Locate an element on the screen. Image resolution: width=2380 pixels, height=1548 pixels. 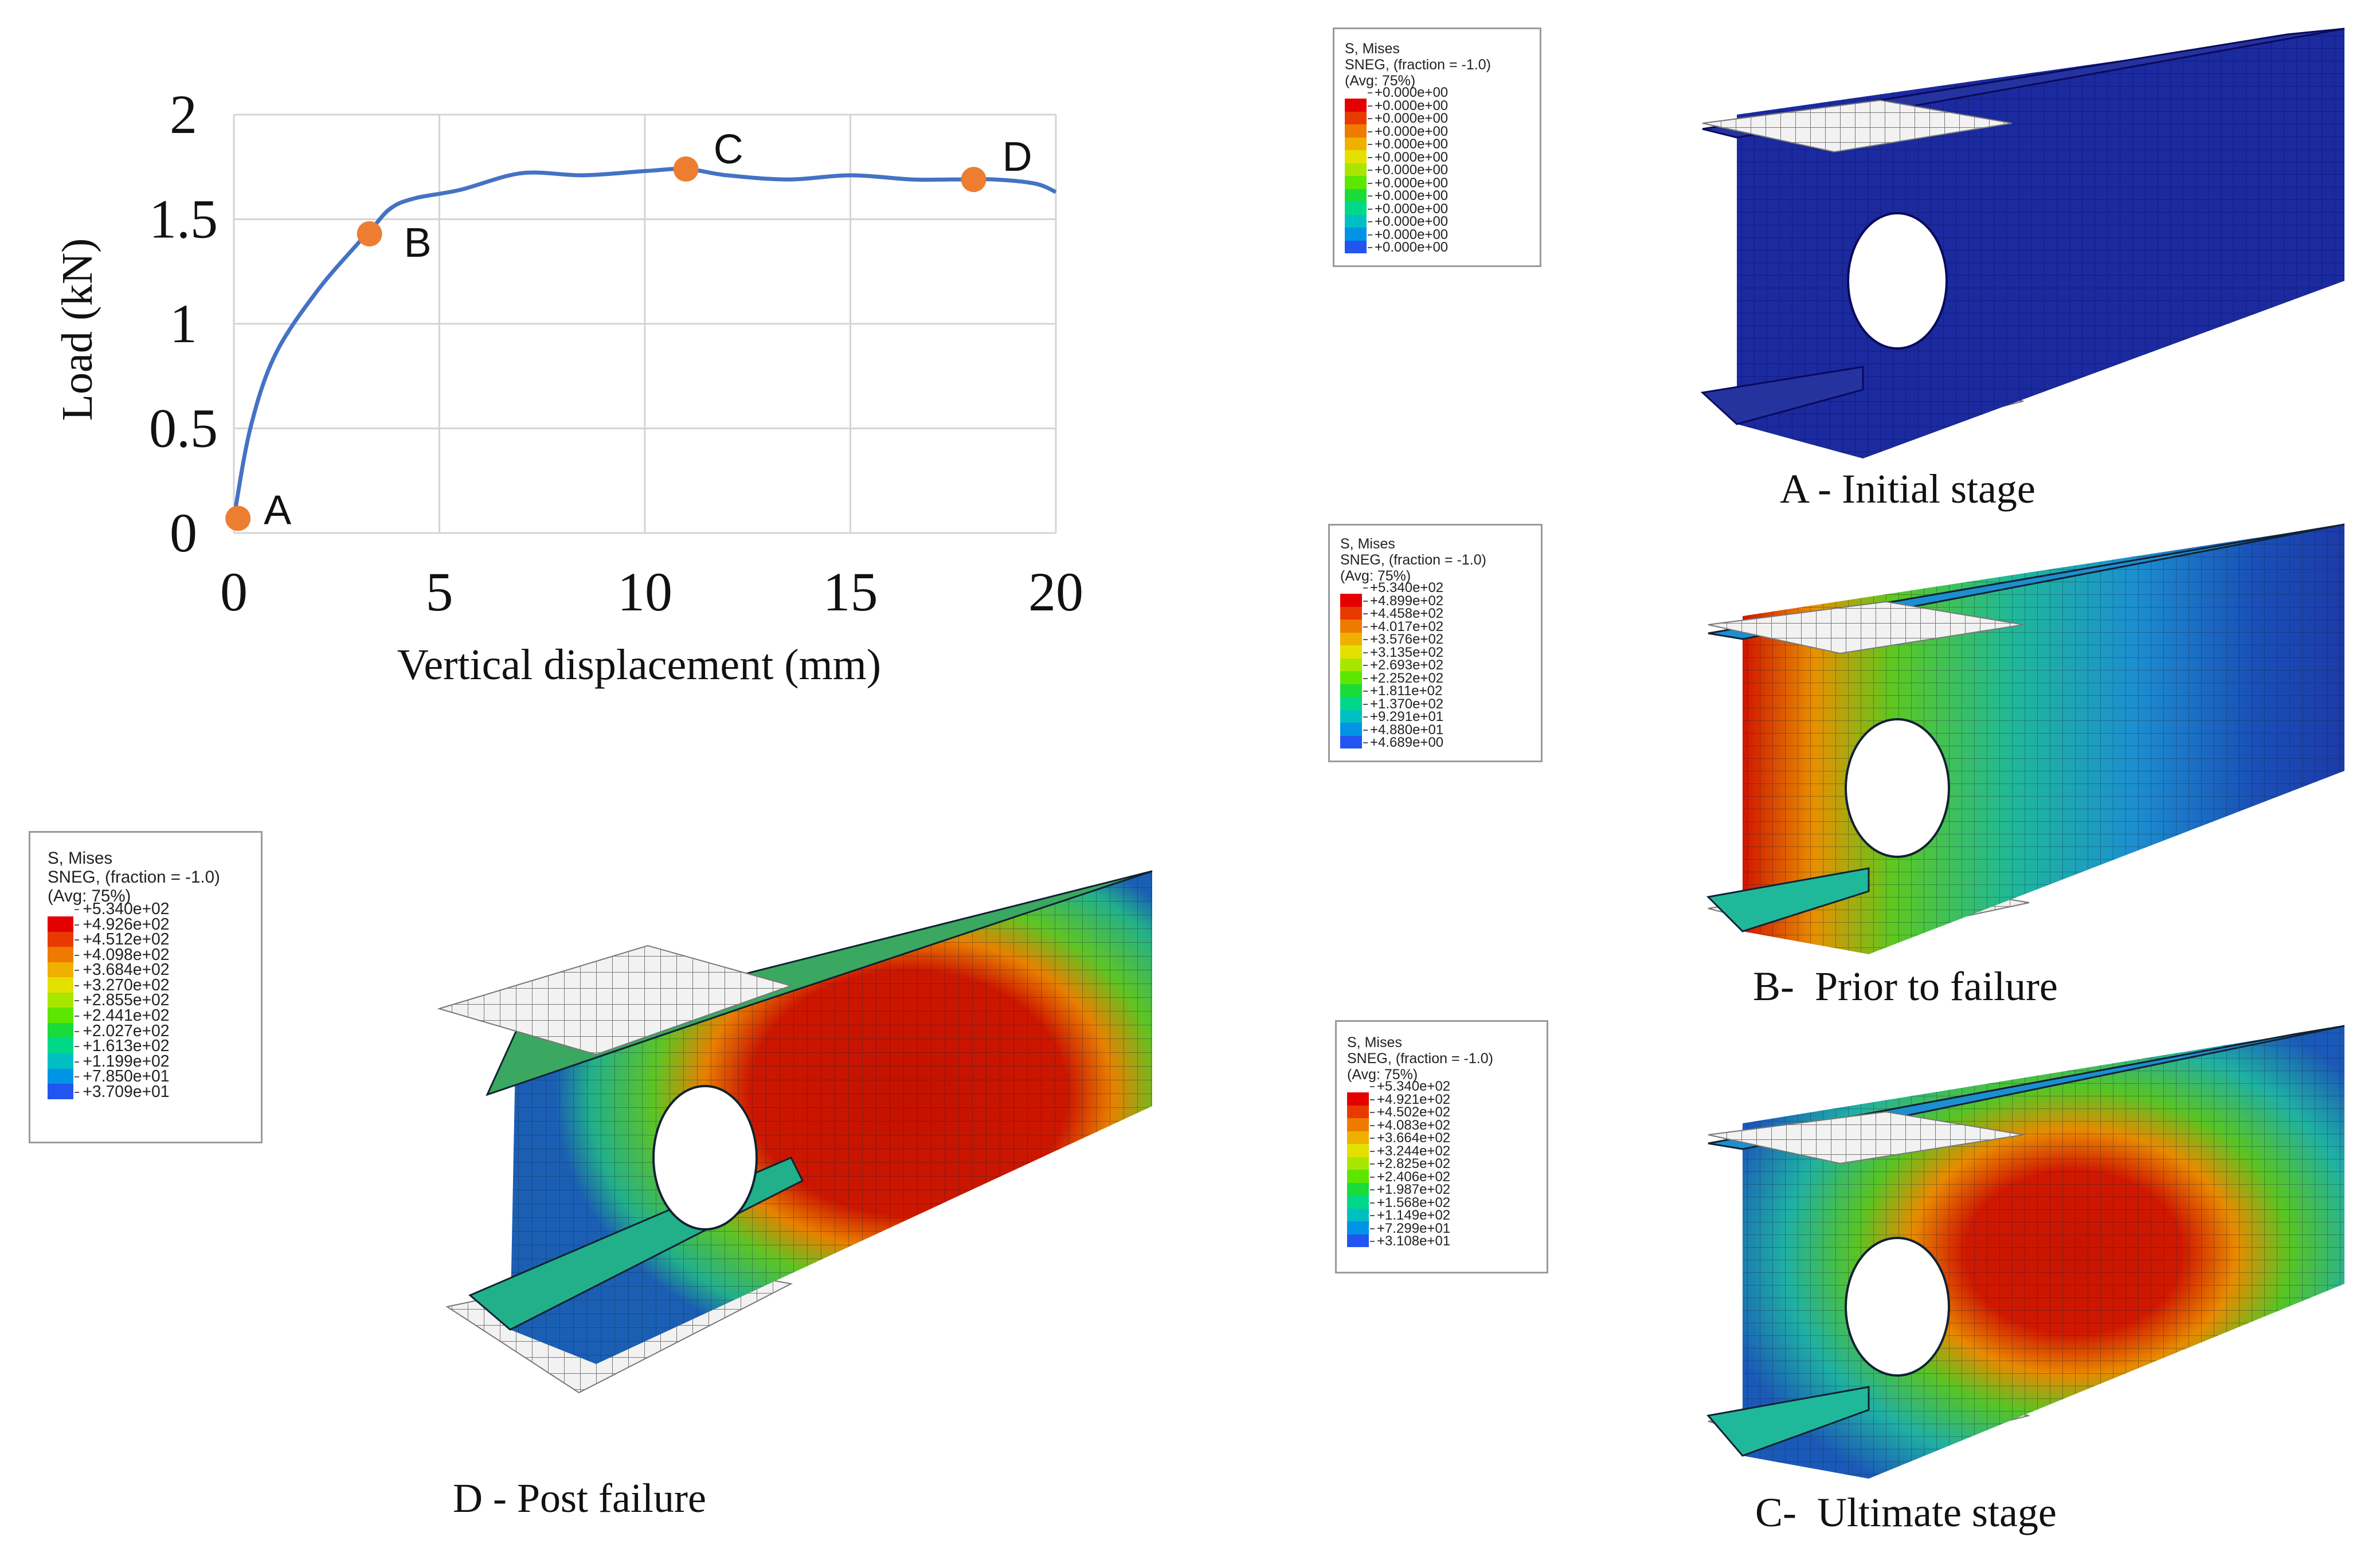
legend-value: +1.370e+02 is located at coordinates (1407, 704).